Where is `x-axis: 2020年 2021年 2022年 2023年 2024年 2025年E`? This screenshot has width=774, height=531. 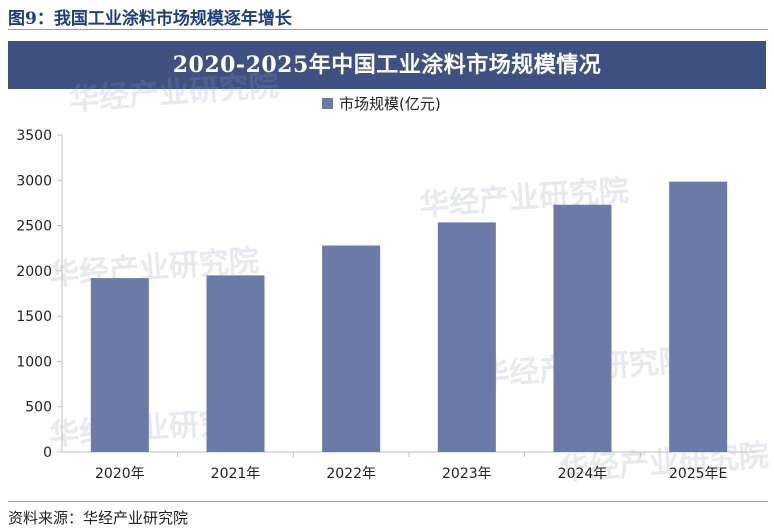
x-axis: 2020年 2021年 2022年 2023年 2024年 2025年E is located at coordinates (409, 466).